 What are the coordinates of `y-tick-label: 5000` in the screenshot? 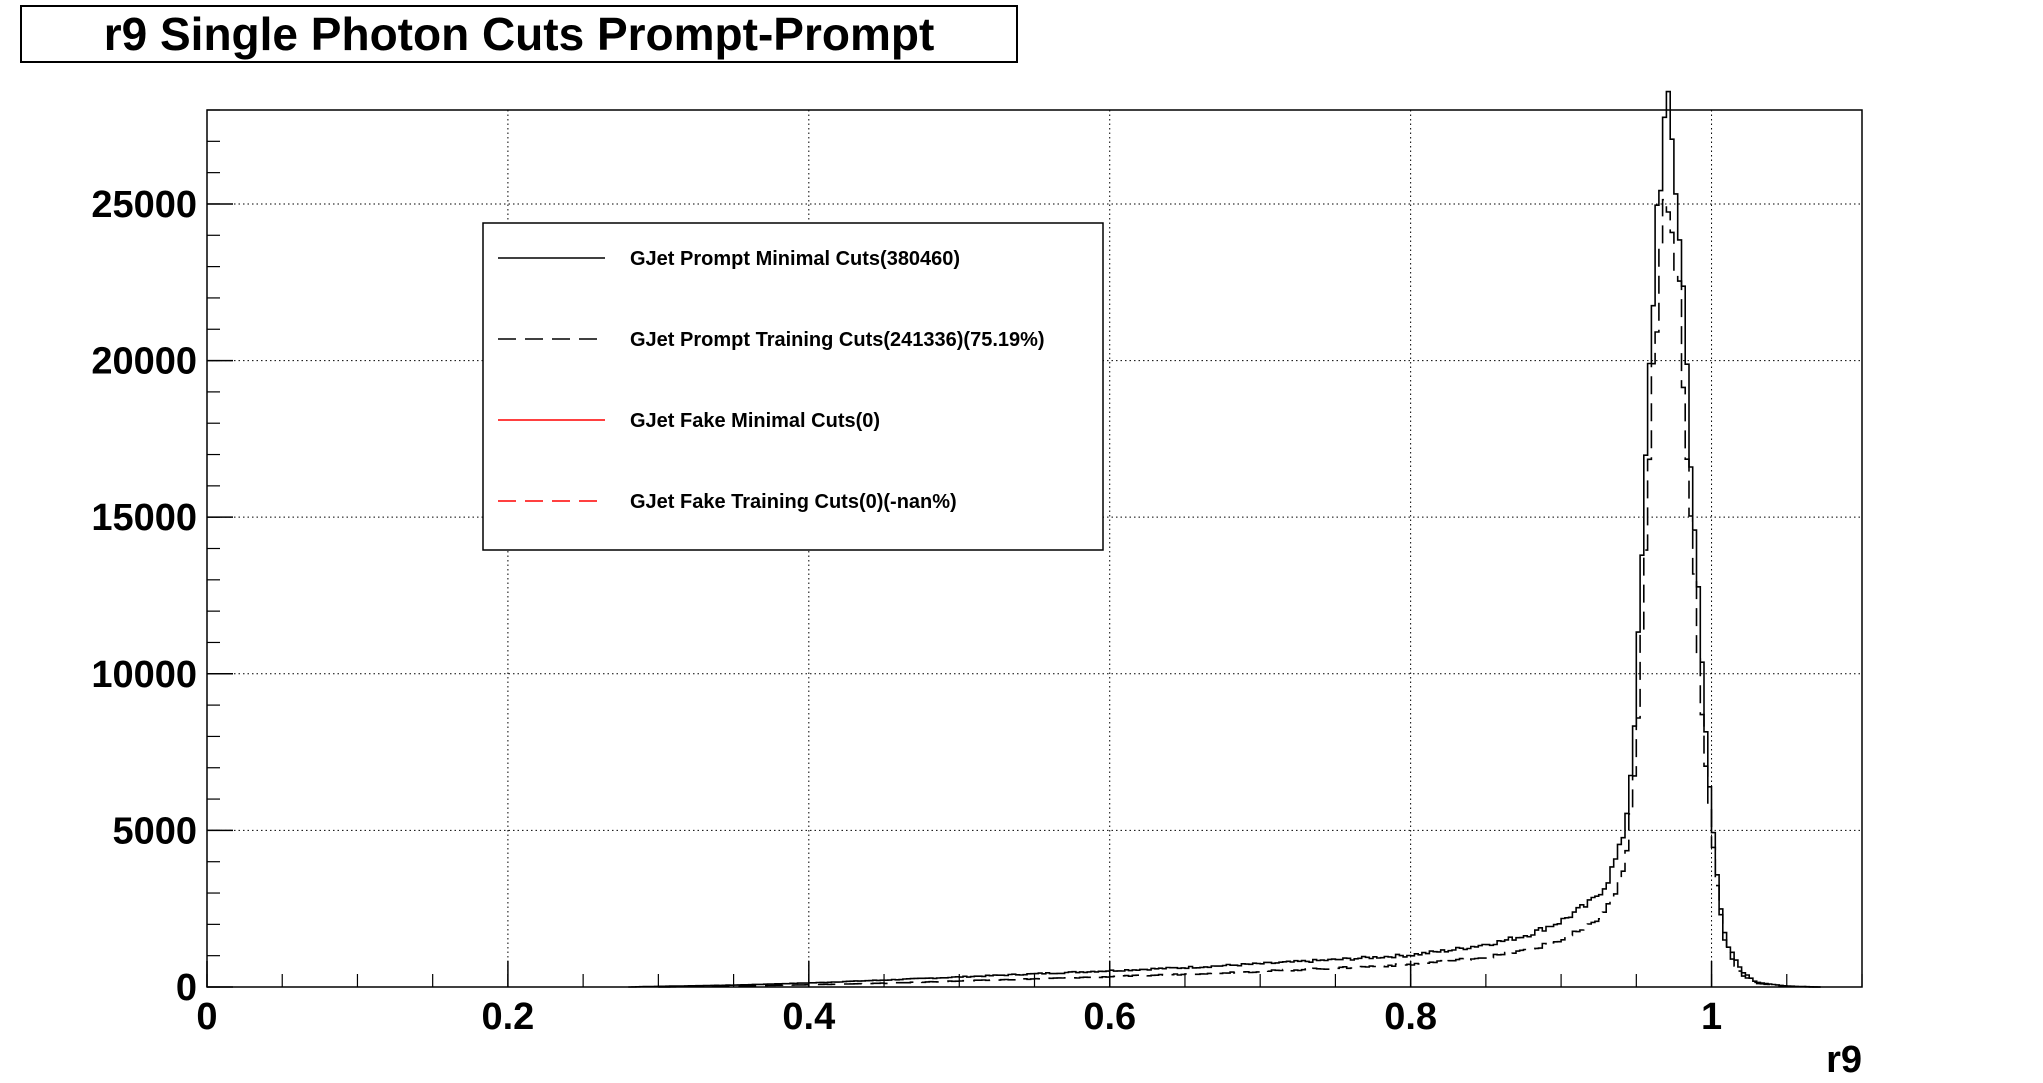 It's located at (154, 831).